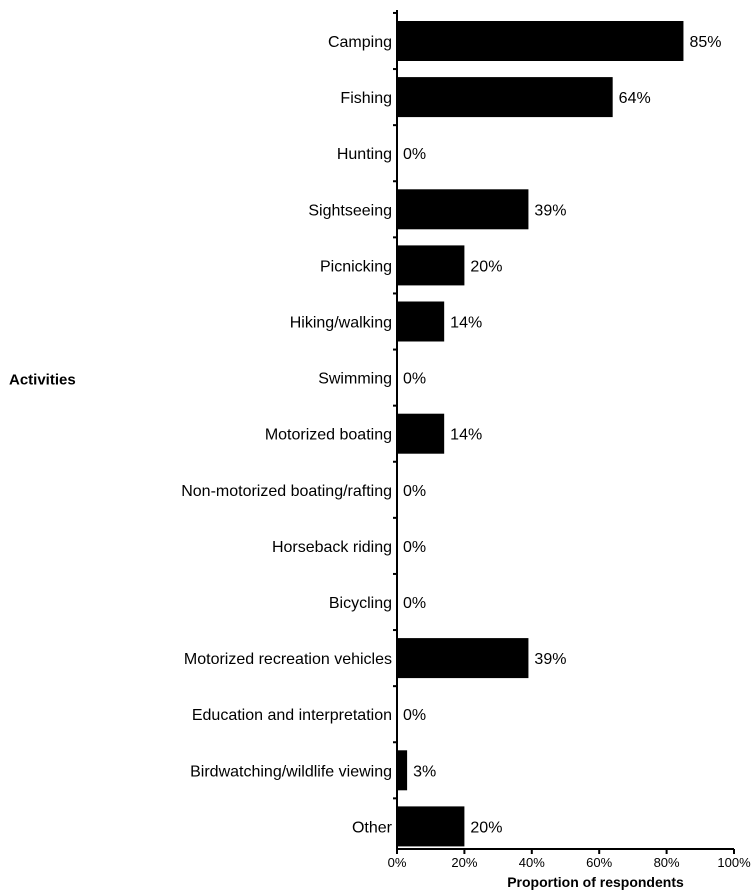 The image size is (754, 891). What do you see at coordinates (350, 210) in the screenshot?
I see `category-label: Sightseeing` at bounding box center [350, 210].